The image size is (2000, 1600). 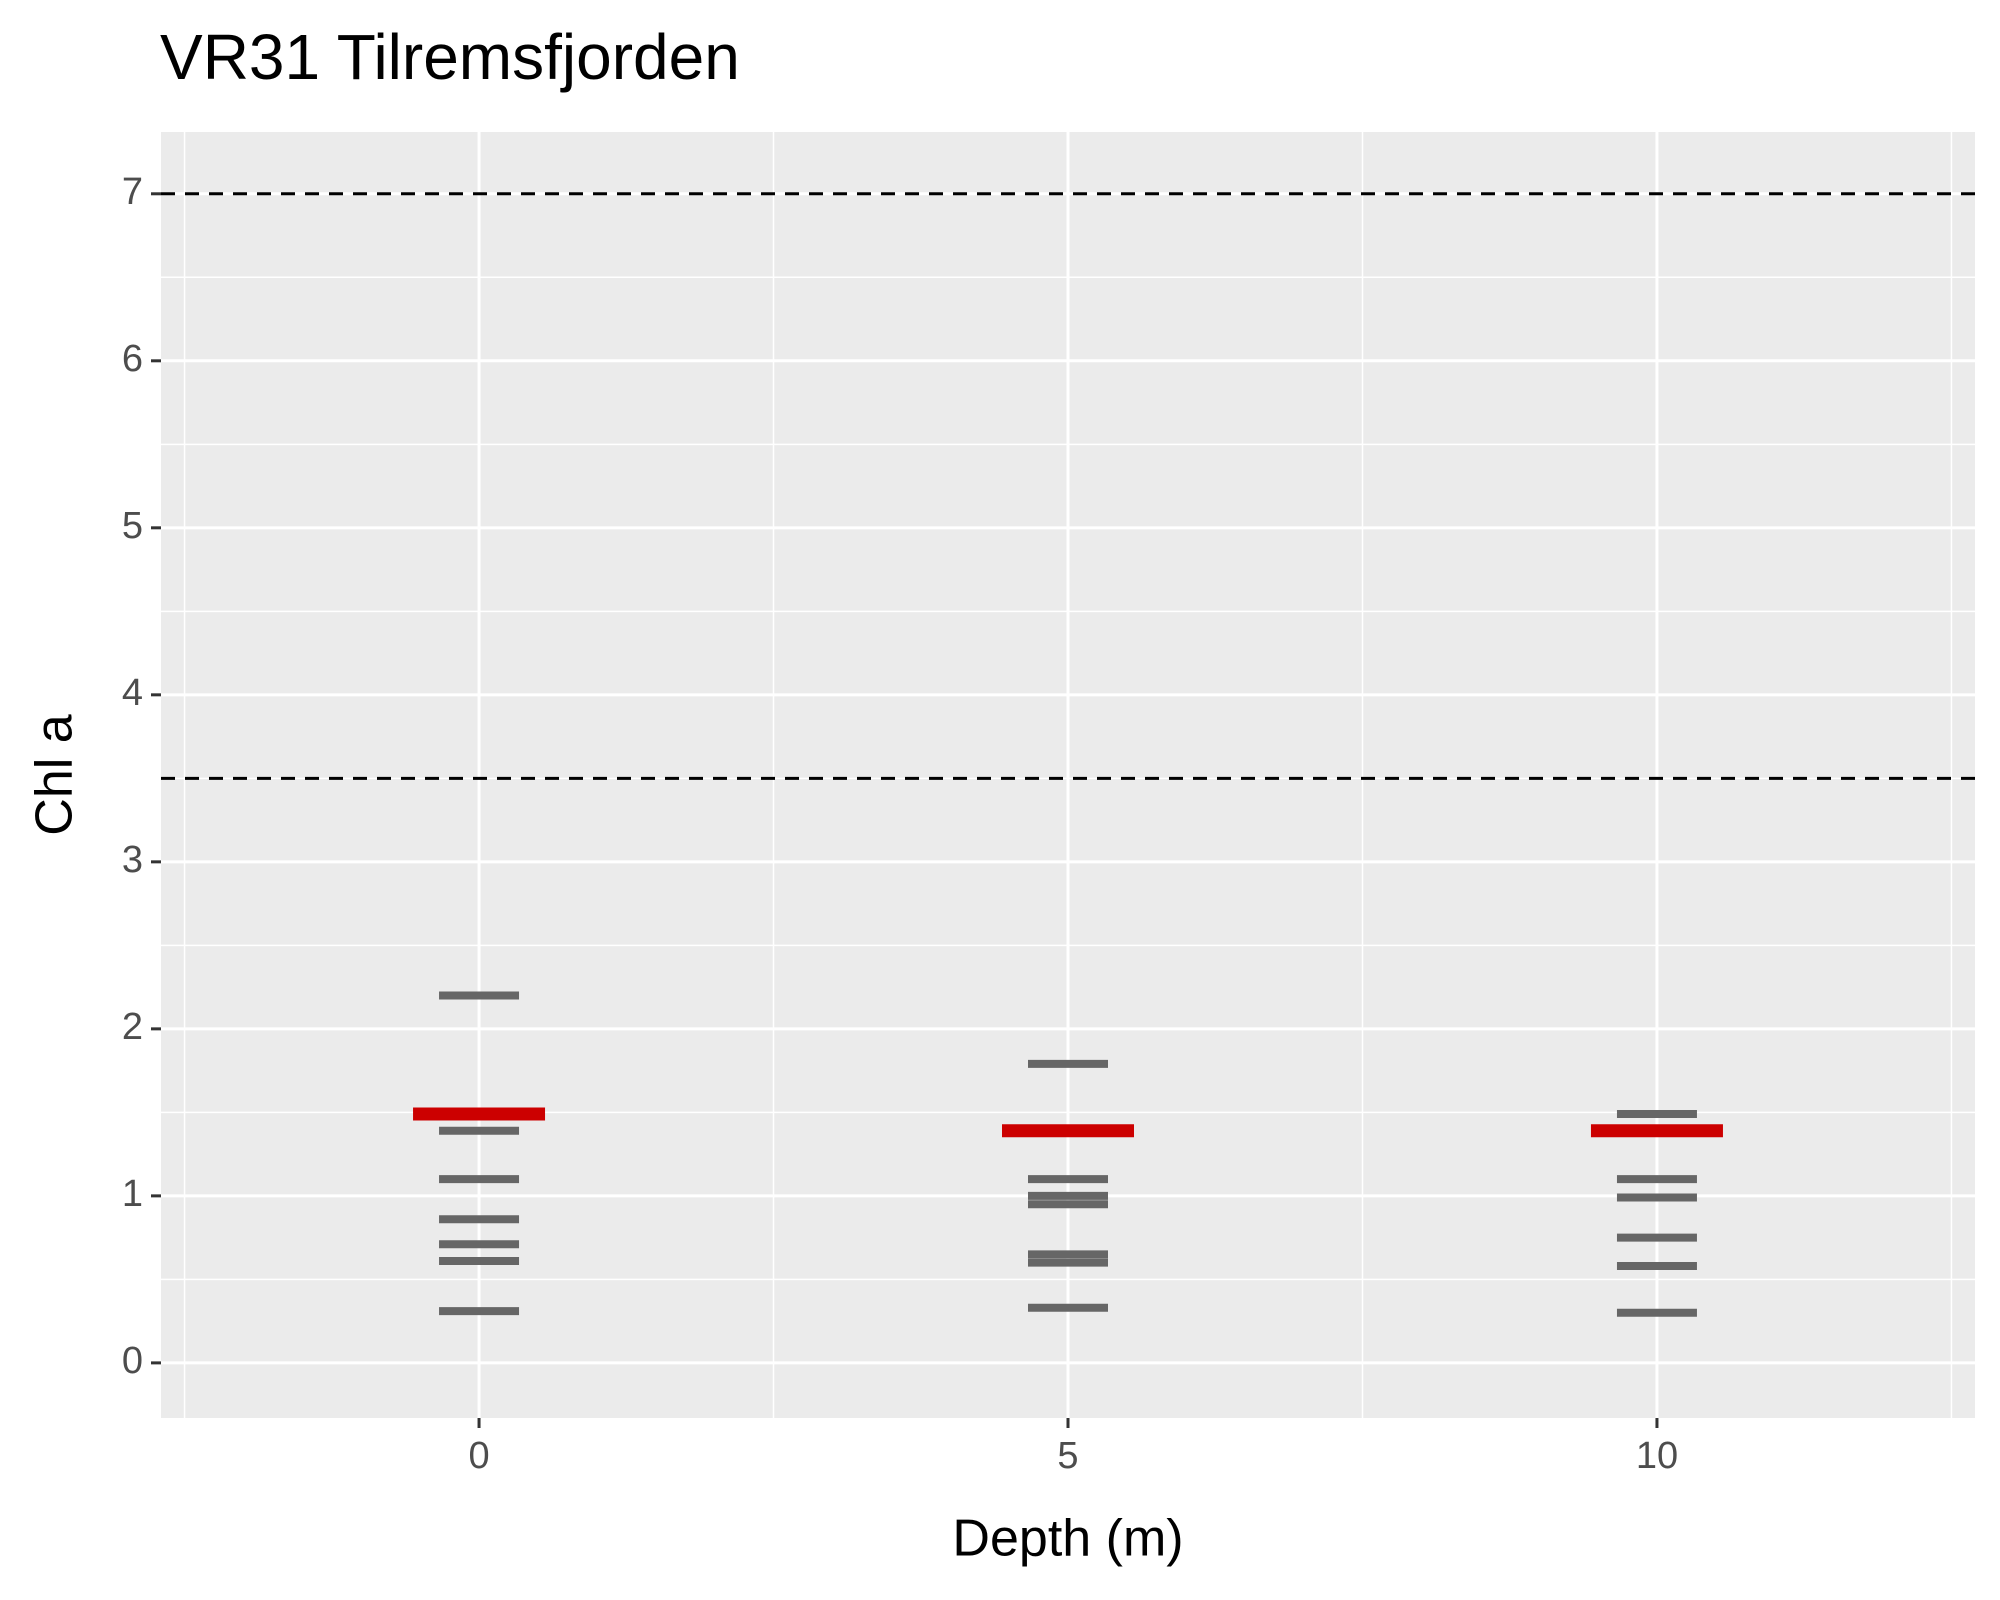 What do you see at coordinates (132, 526) in the screenshot?
I see `y-tick-label: 5` at bounding box center [132, 526].